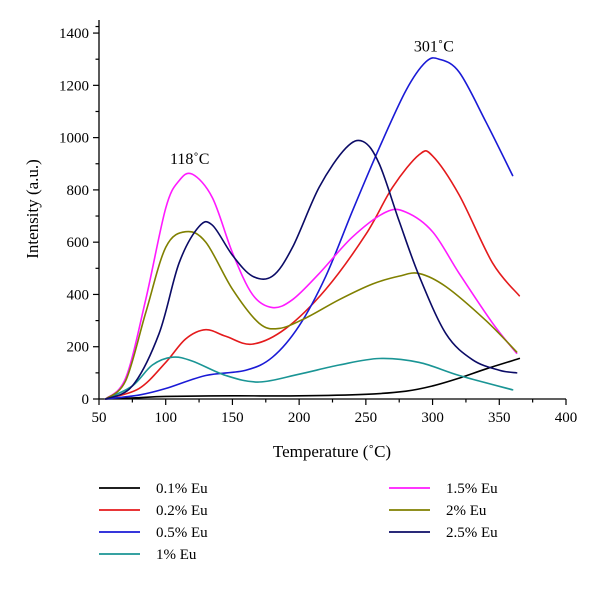 Image resolution: width=600 pixels, height=589 pixels. I want to click on series-line-0-1-eu, so click(312, 378).